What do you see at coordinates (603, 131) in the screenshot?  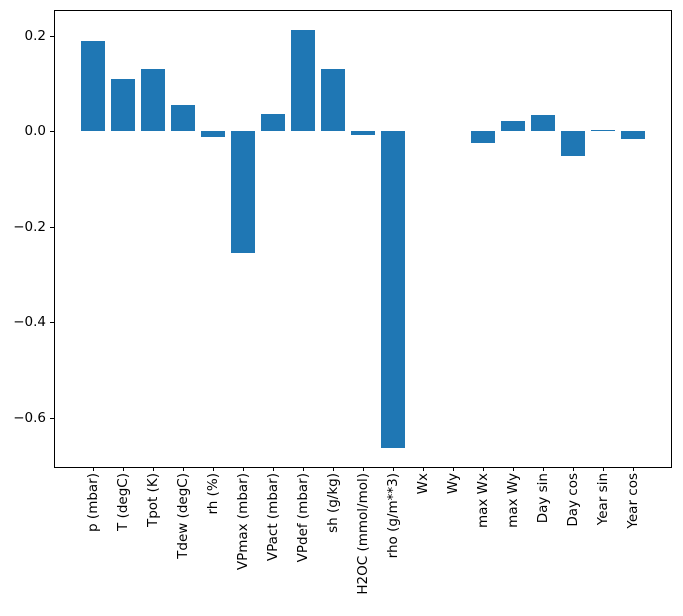 I see `bar-year-sin` at bounding box center [603, 131].